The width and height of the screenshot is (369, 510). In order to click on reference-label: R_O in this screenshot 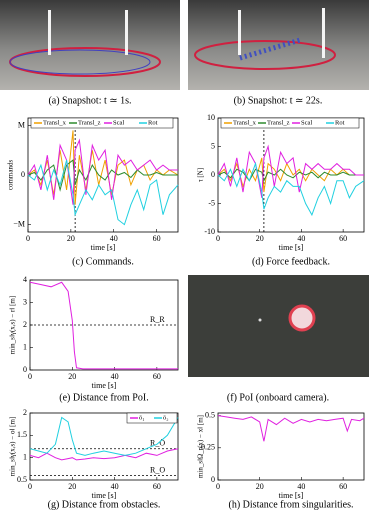, I will do `click(157, 469)`.